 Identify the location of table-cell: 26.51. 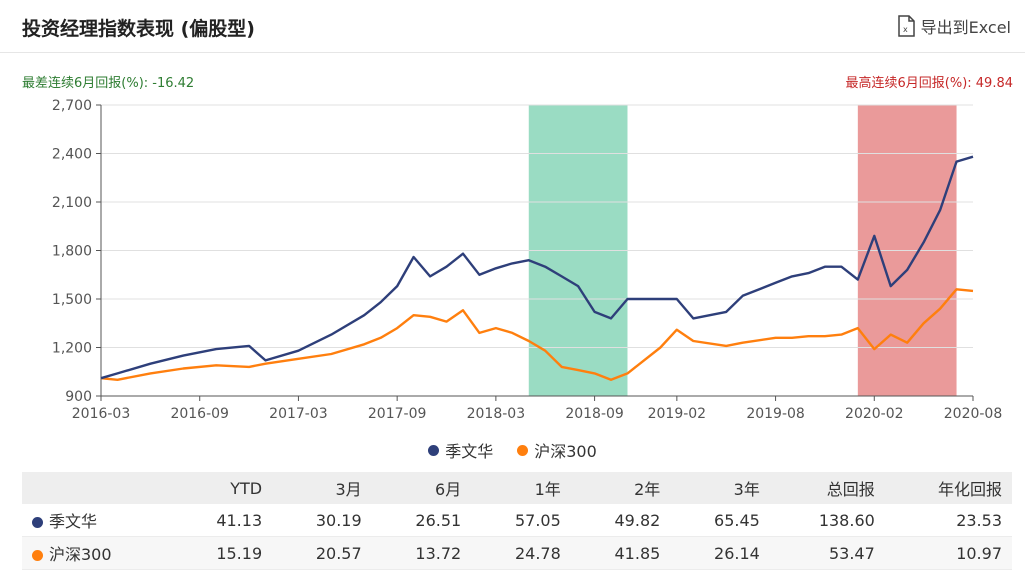
(421, 520).